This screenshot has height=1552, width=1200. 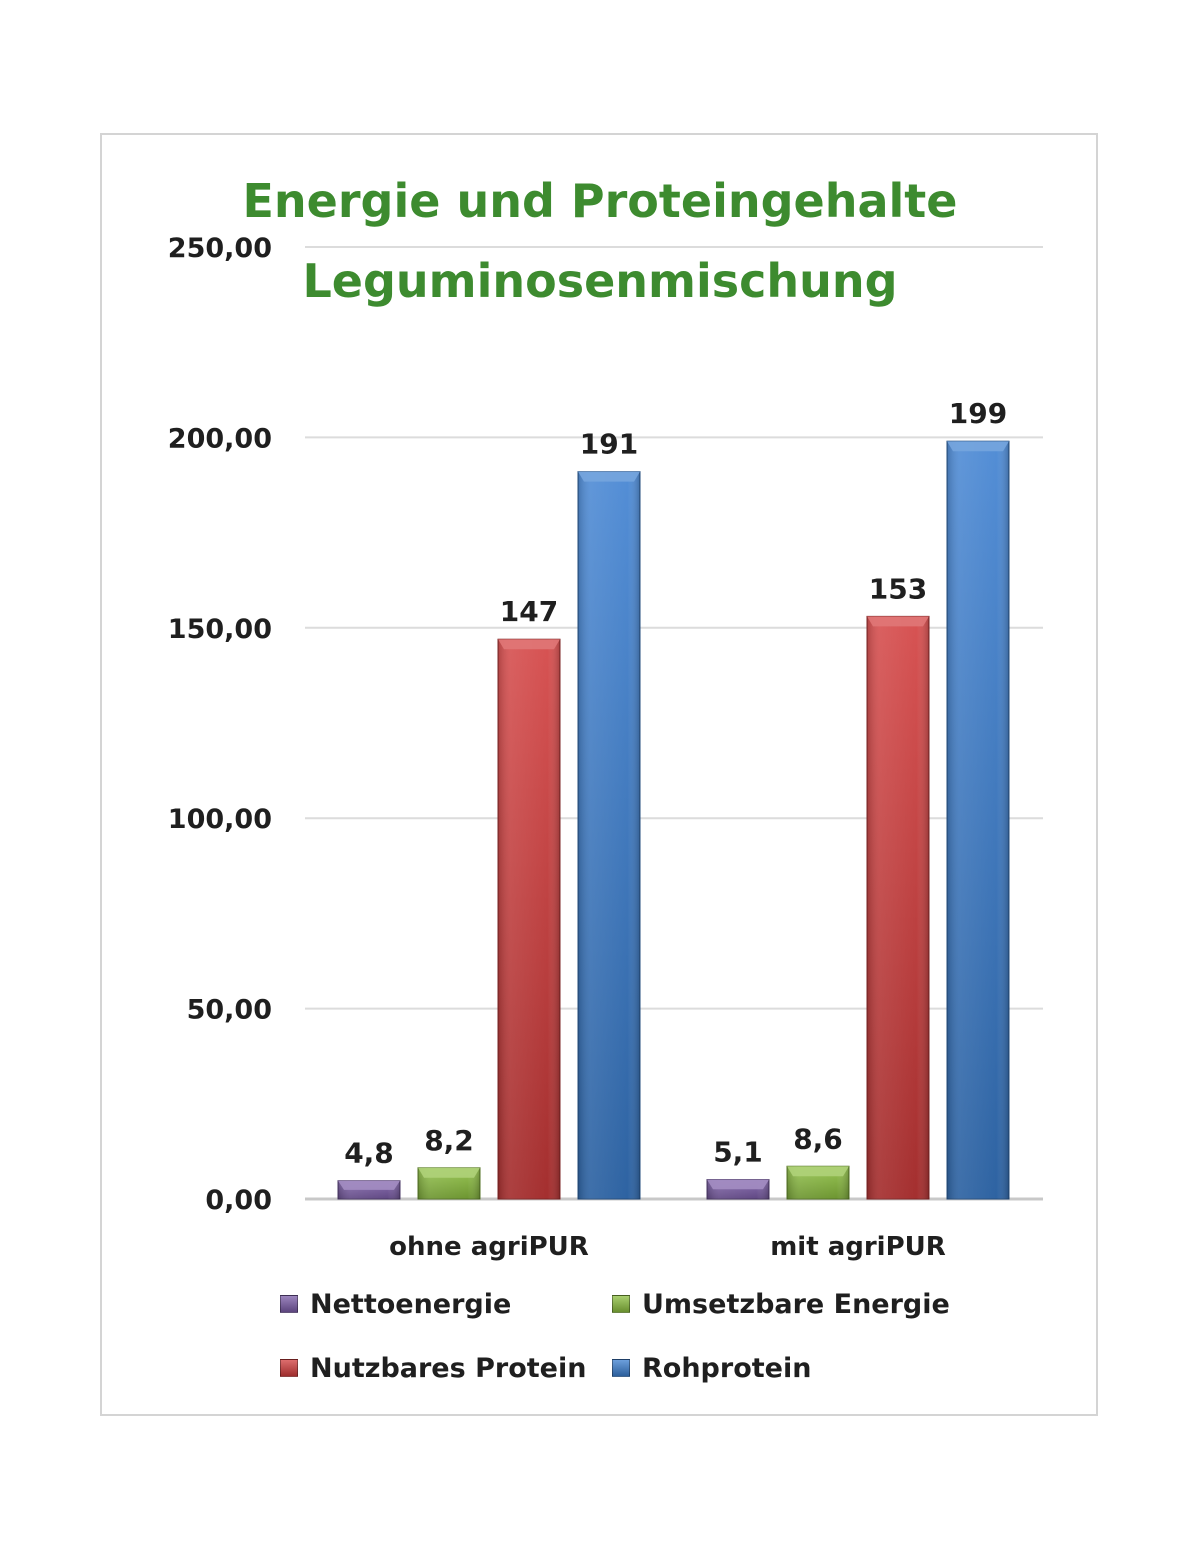 I want to click on legend-swatch-nettoenergie, so click(x=289, y=1304).